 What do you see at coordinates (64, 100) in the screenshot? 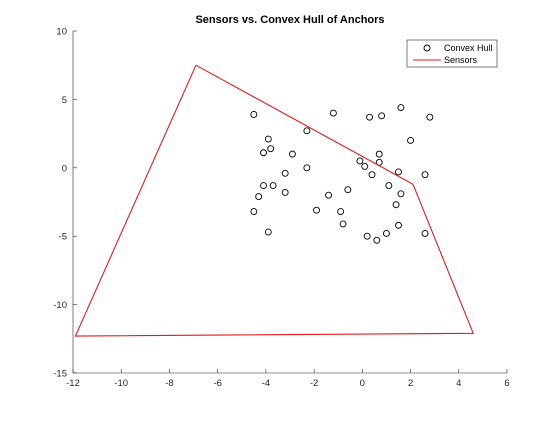
I see `y-tick-label: 5` at bounding box center [64, 100].